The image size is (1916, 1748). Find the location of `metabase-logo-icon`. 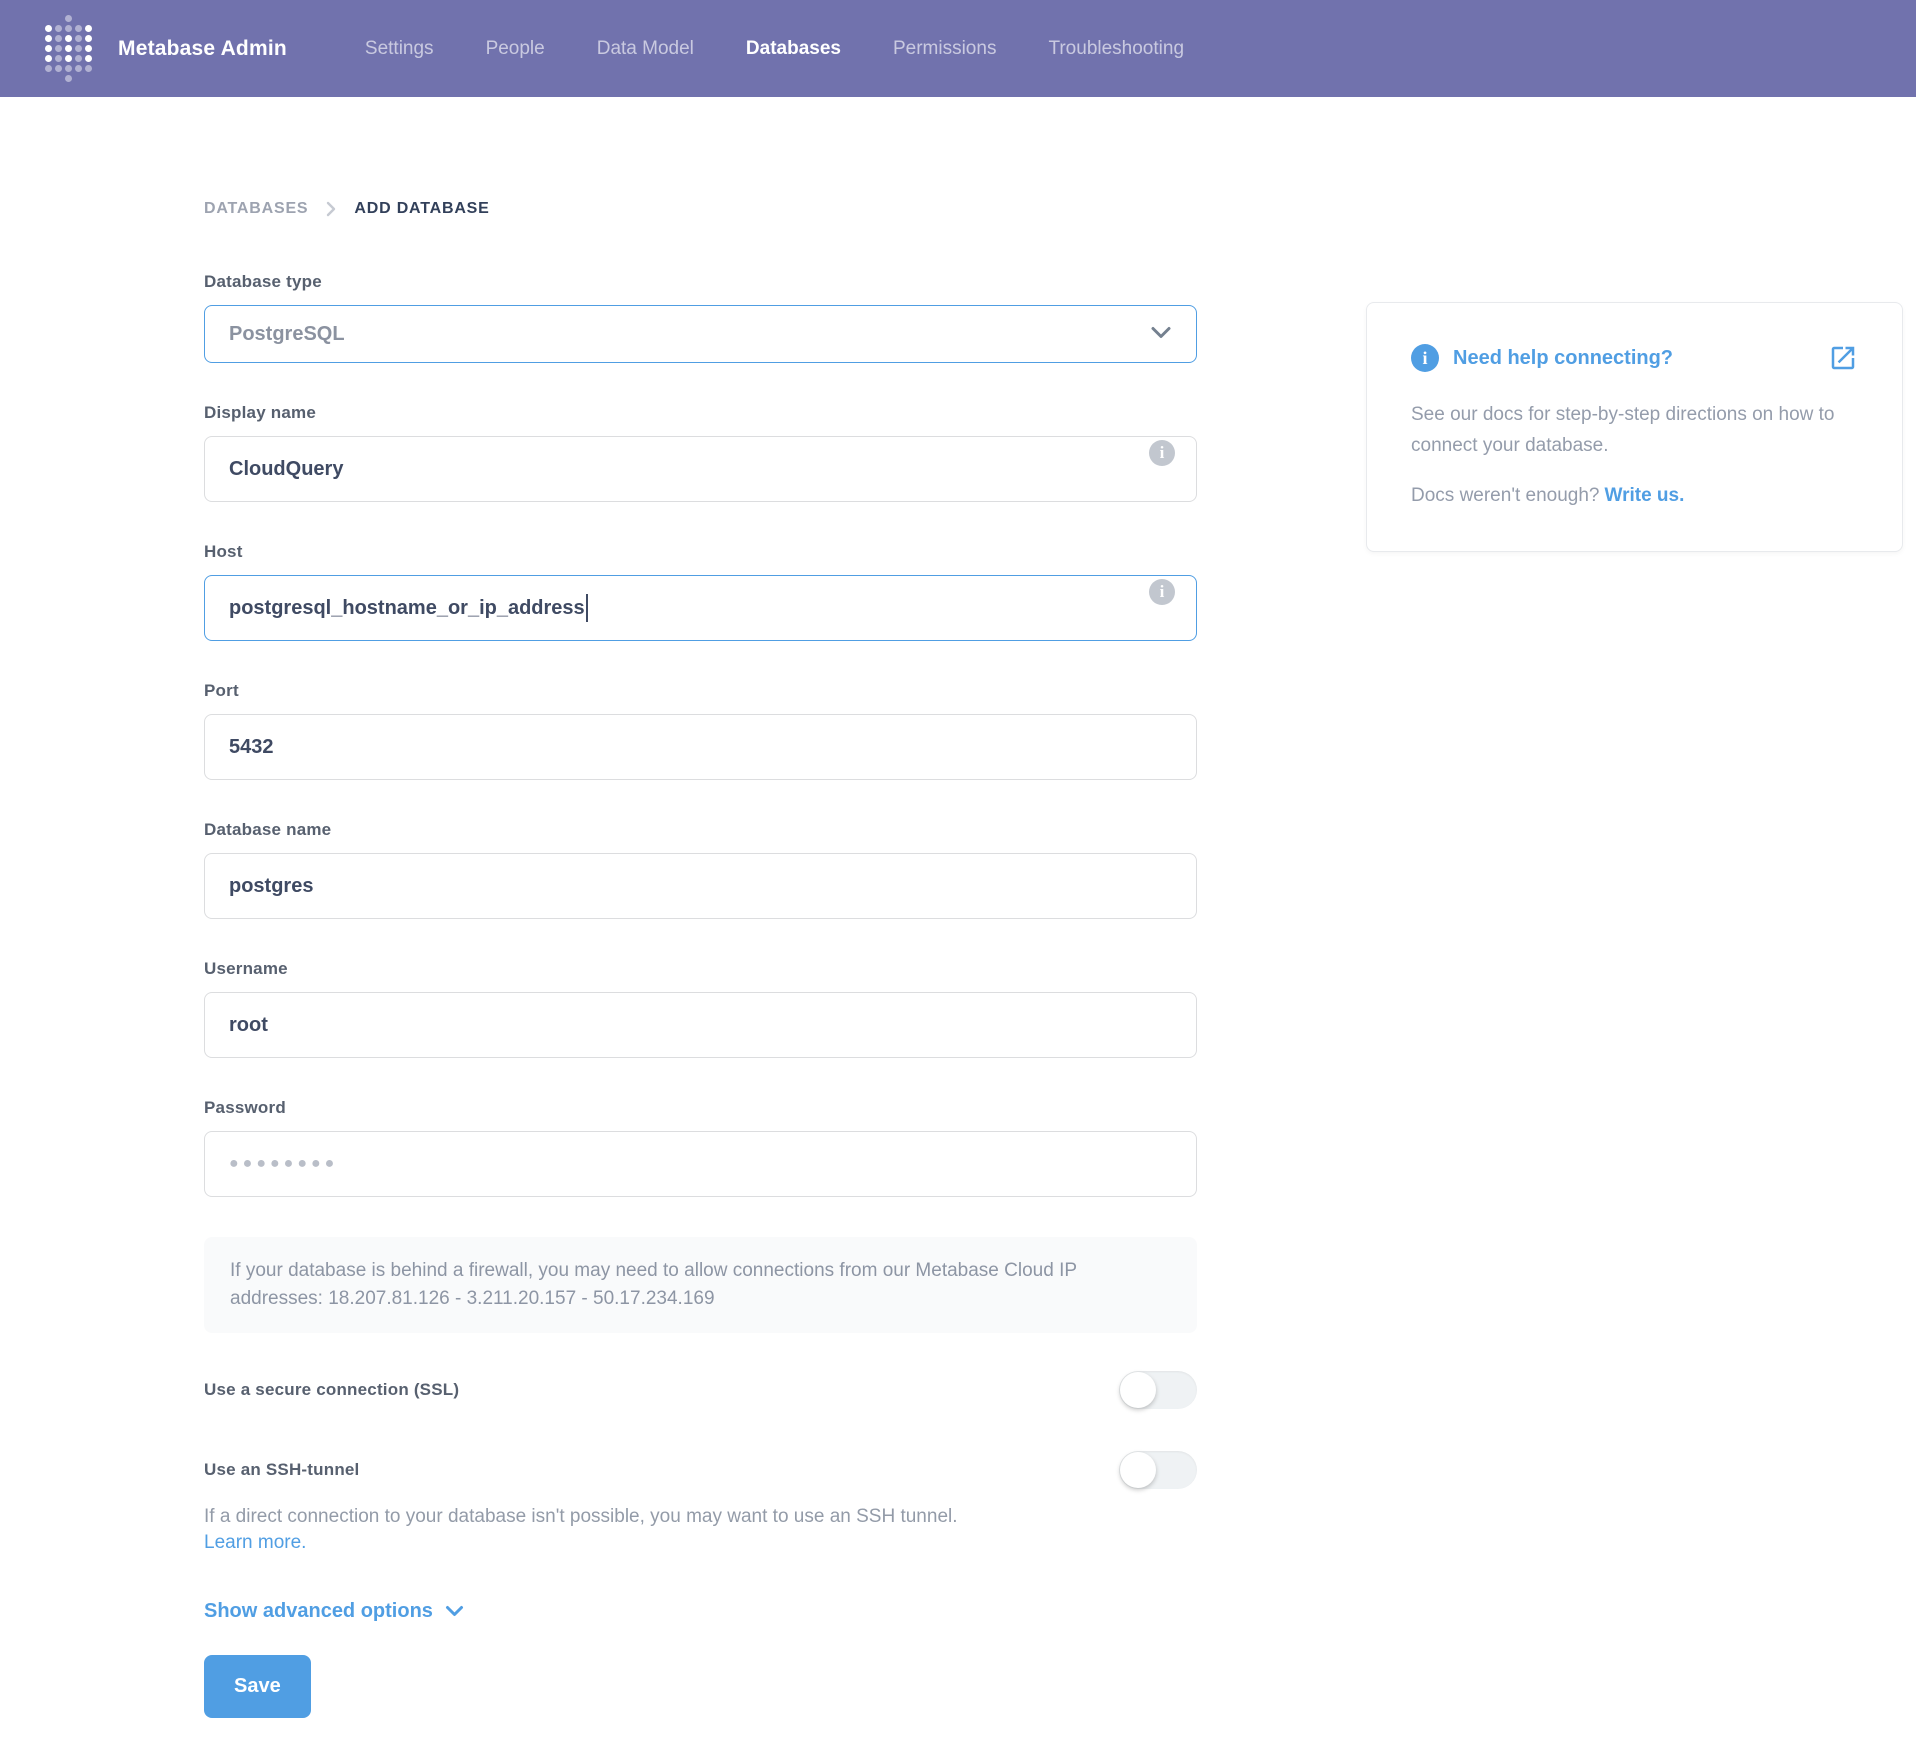

metabase-logo-icon is located at coordinates (68, 48).